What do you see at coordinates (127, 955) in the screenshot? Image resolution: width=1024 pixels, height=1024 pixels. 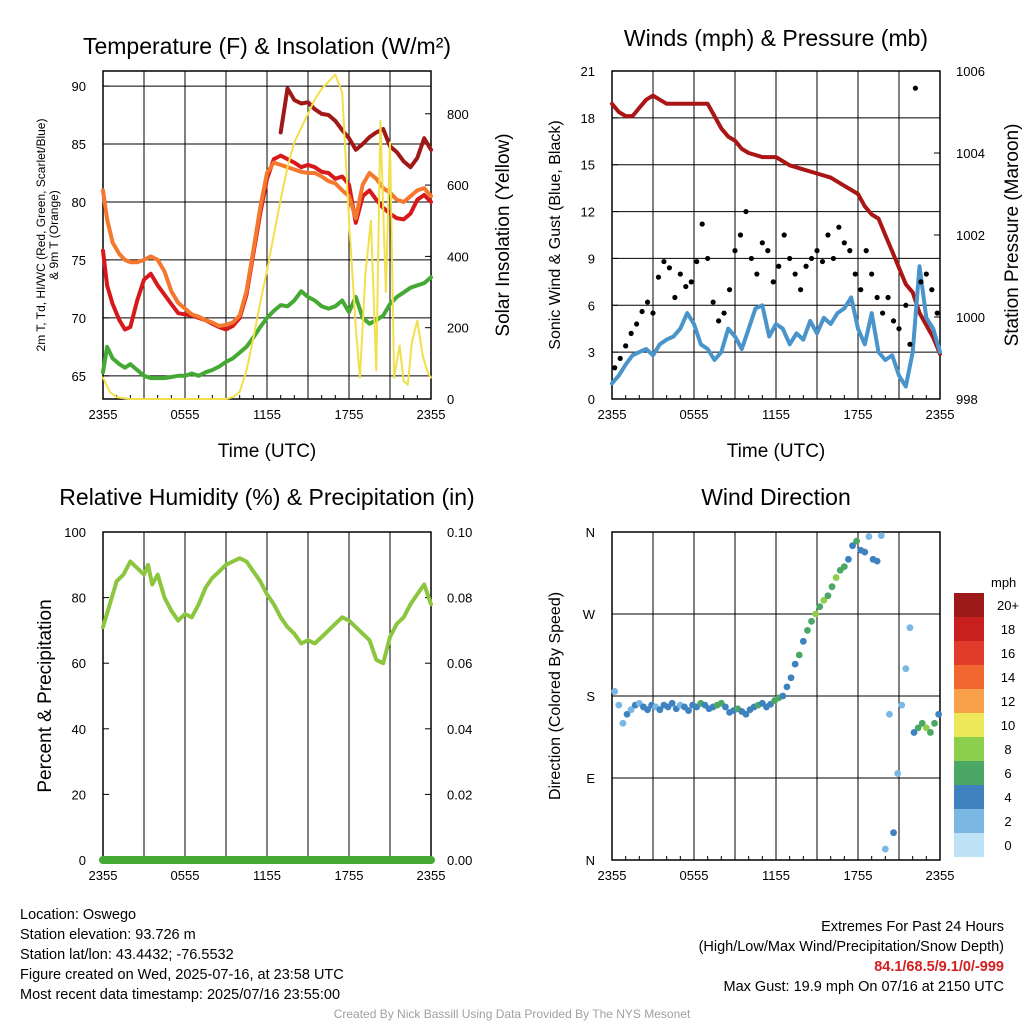 I see `latlon-text: Station lat/lon: 43.4432; -76.5532` at bounding box center [127, 955].